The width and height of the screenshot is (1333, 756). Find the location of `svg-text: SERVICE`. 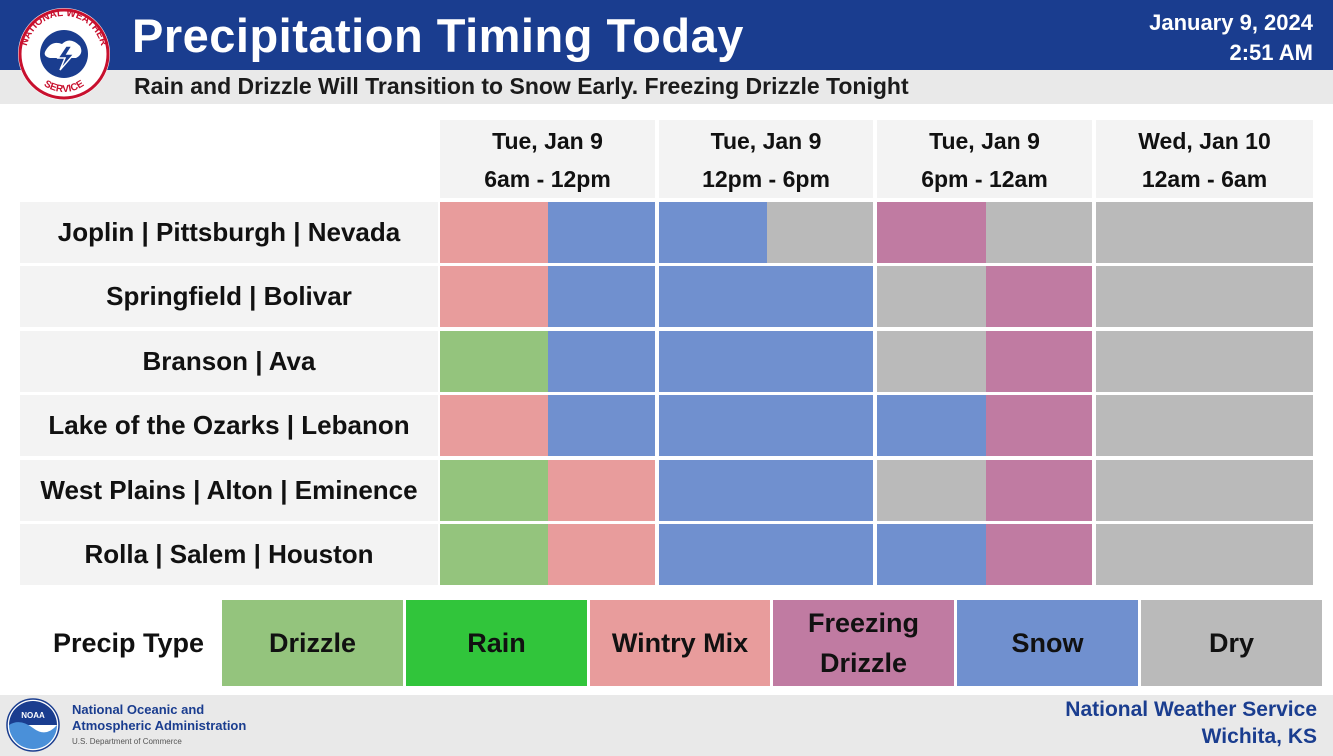

svg-text: SERVICE is located at coordinates (64, 86).